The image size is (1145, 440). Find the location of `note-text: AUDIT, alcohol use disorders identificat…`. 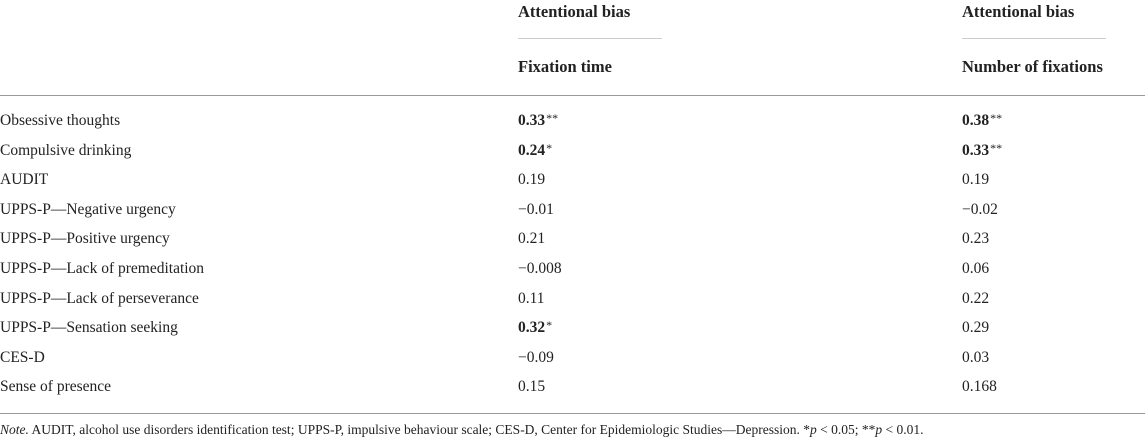

note-text: AUDIT, alcohol use disorders identificat… is located at coordinates (419, 429).